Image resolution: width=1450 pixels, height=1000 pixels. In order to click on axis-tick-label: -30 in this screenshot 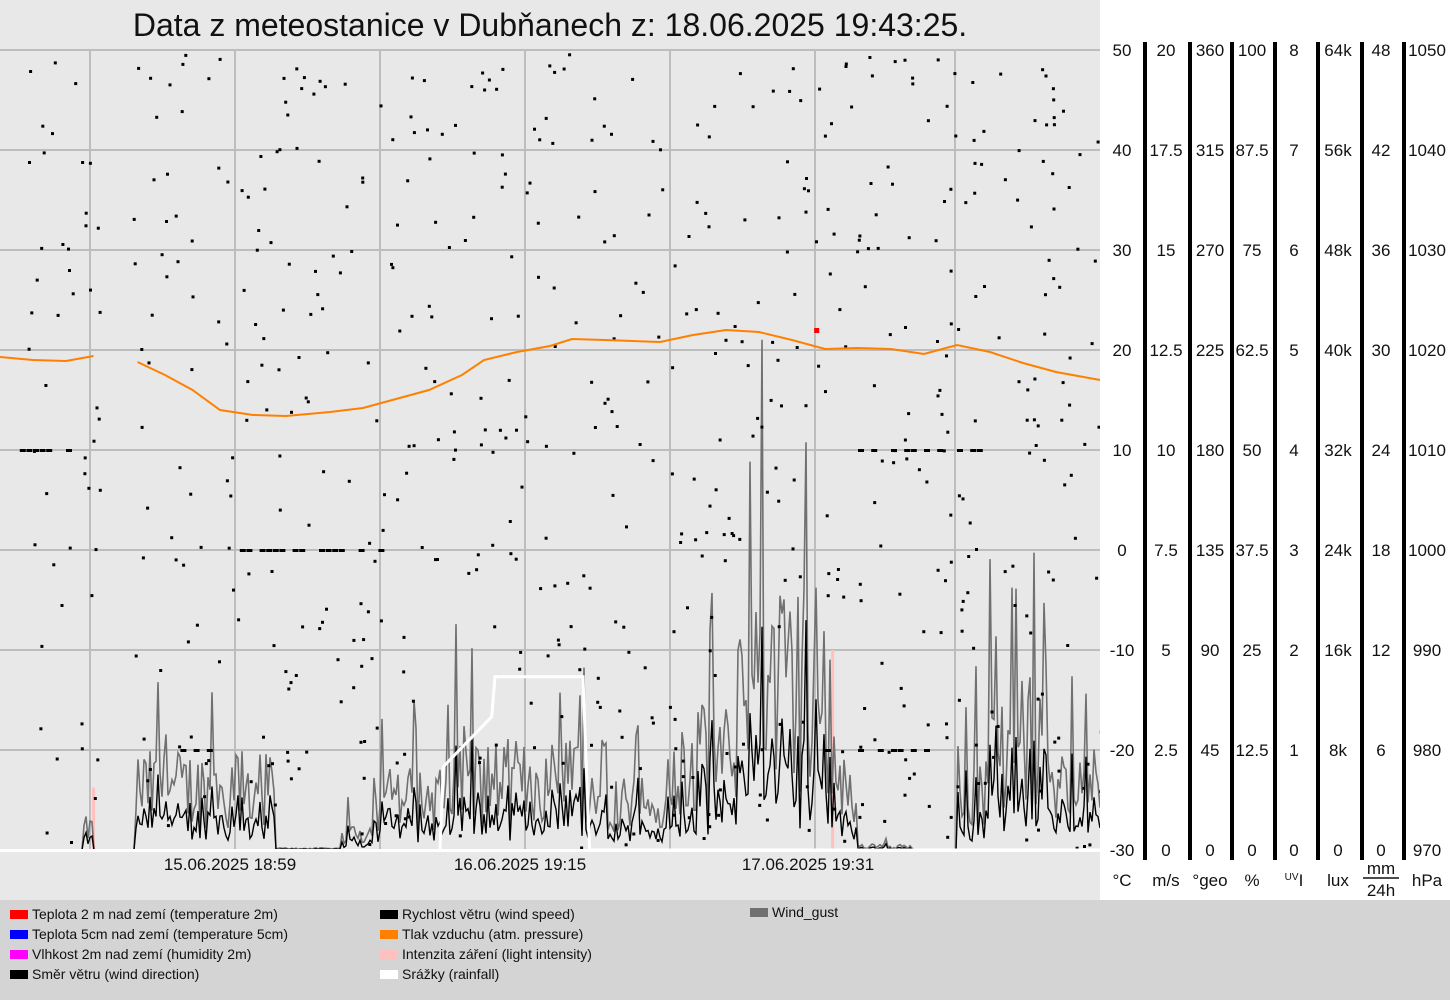, I will do `click(1122, 850)`.